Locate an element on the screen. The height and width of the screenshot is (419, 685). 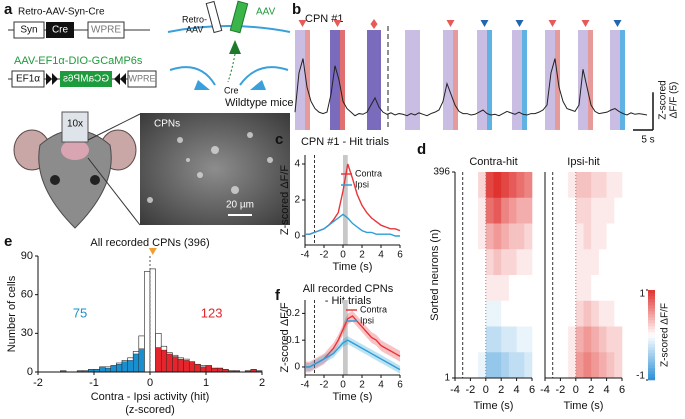
y-tick-label: 4 is located at coordinates (297, 164).